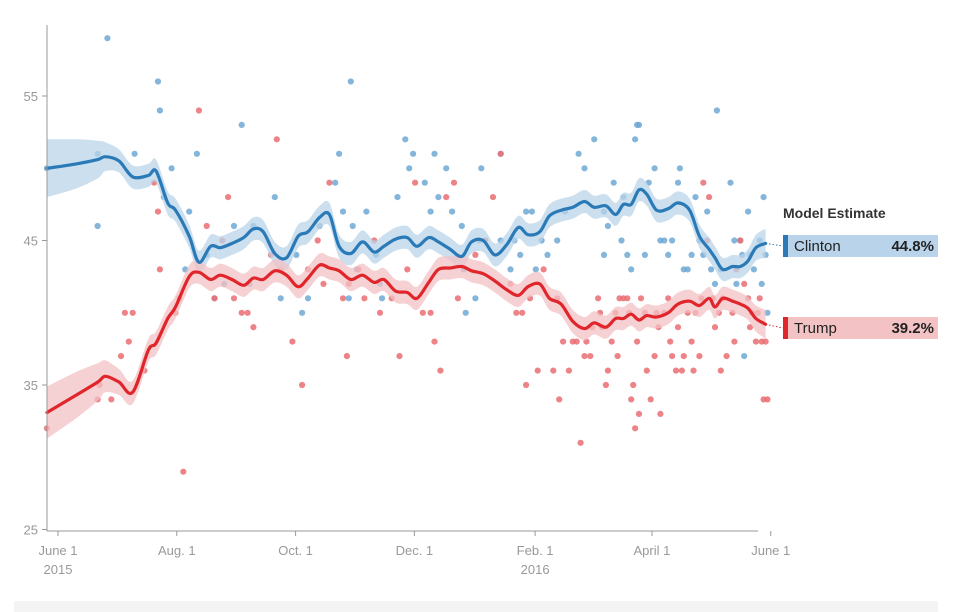 The width and height of the screenshot is (961, 612). I want to click on x-tick-label: Feb. 1, so click(535, 550).